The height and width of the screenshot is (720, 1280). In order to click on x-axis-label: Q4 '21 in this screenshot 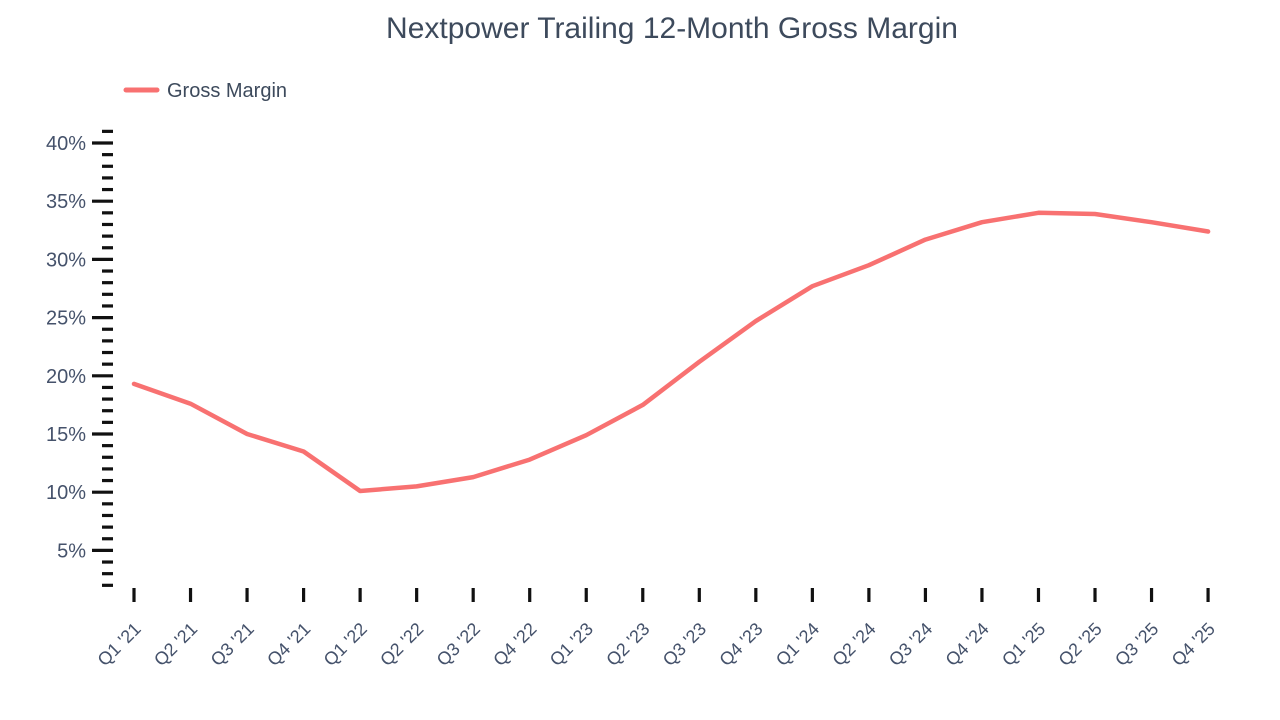, I will do `click(288, 644)`.